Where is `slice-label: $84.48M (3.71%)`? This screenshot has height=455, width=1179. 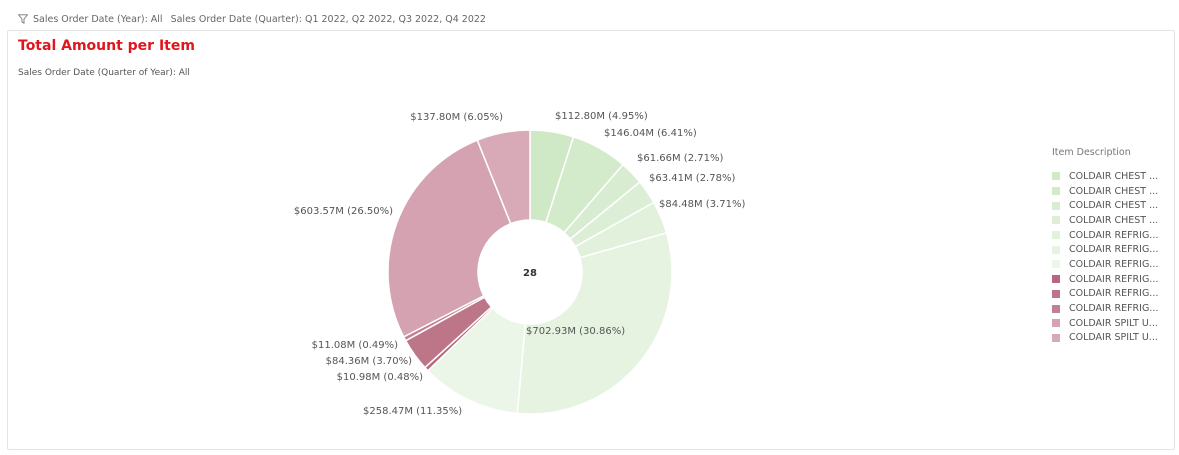
slice-label: $84.48M (3.71%) is located at coordinates (702, 204).